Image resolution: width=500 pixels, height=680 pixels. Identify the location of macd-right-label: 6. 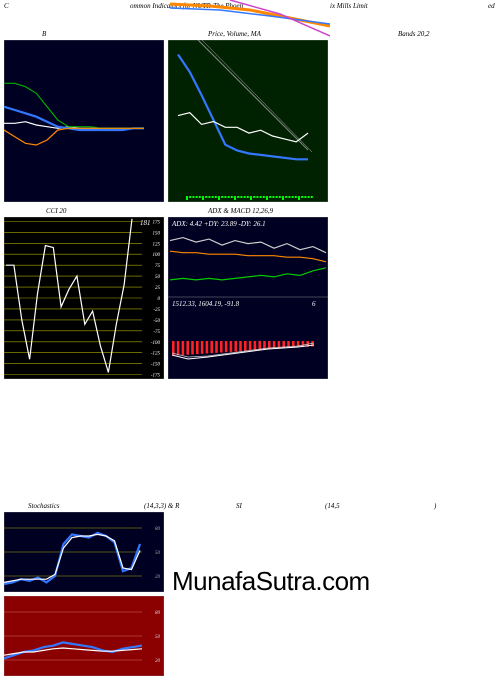
(314, 304).